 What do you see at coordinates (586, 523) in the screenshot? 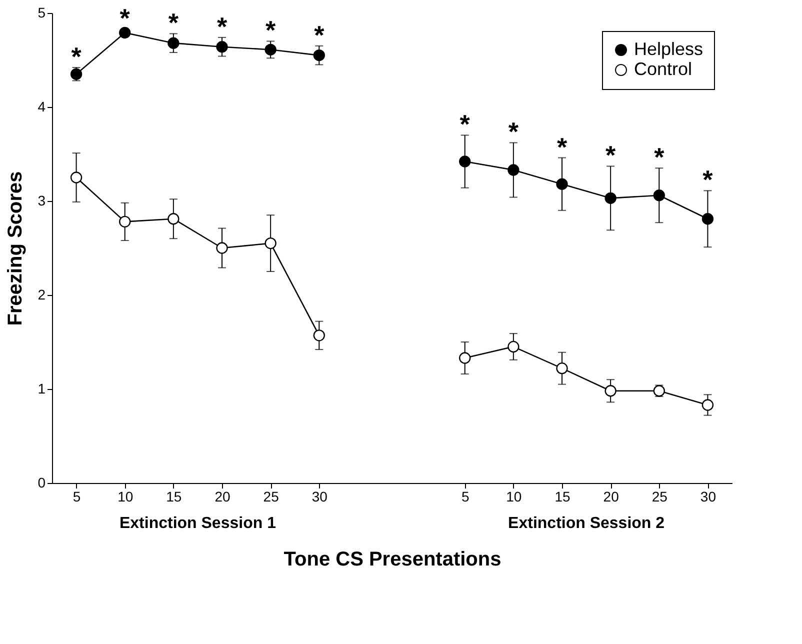
I see `text: Extinction Session 2` at bounding box center [586, 523].